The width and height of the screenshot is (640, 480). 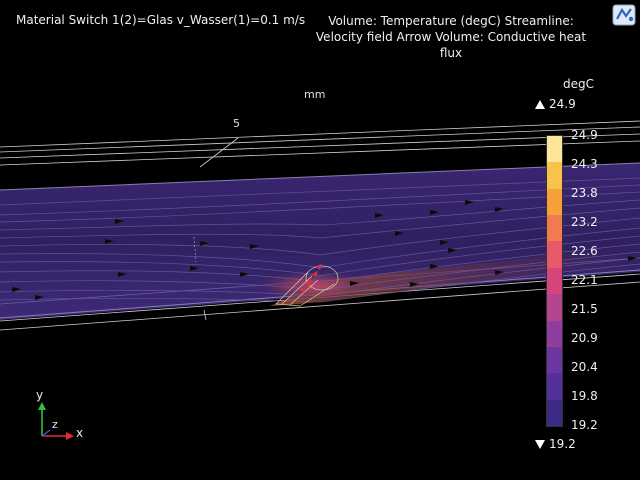 What do you see at coordinates (562, 444) in the screenshot?
I see `colorbar-min-value: 19.2` at bounding box center [562, 444].